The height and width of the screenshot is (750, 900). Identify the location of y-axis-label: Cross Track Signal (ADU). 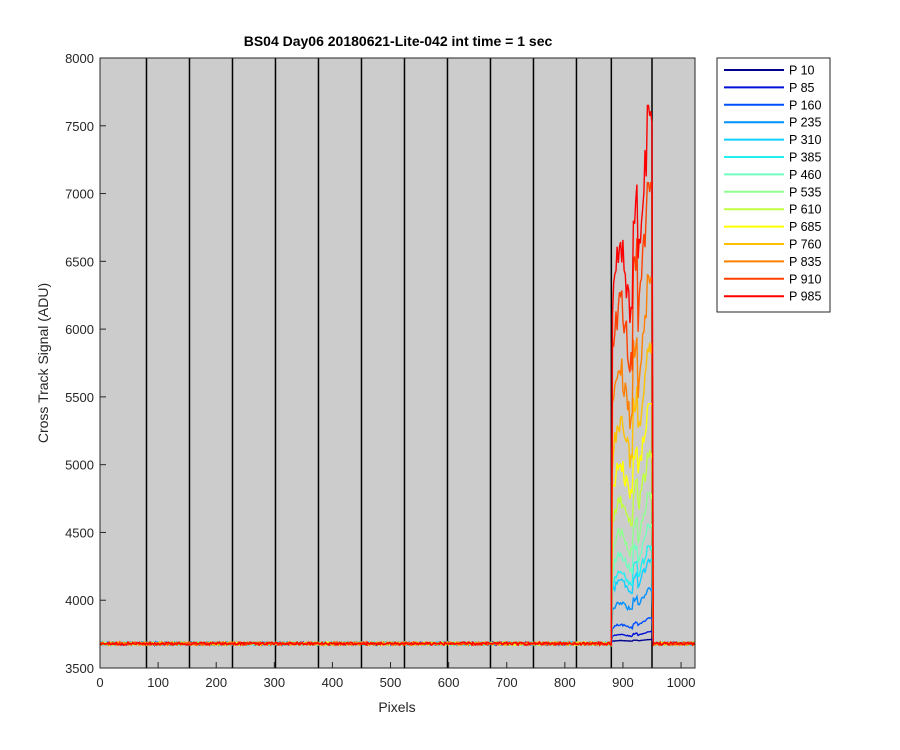
(43, 363).